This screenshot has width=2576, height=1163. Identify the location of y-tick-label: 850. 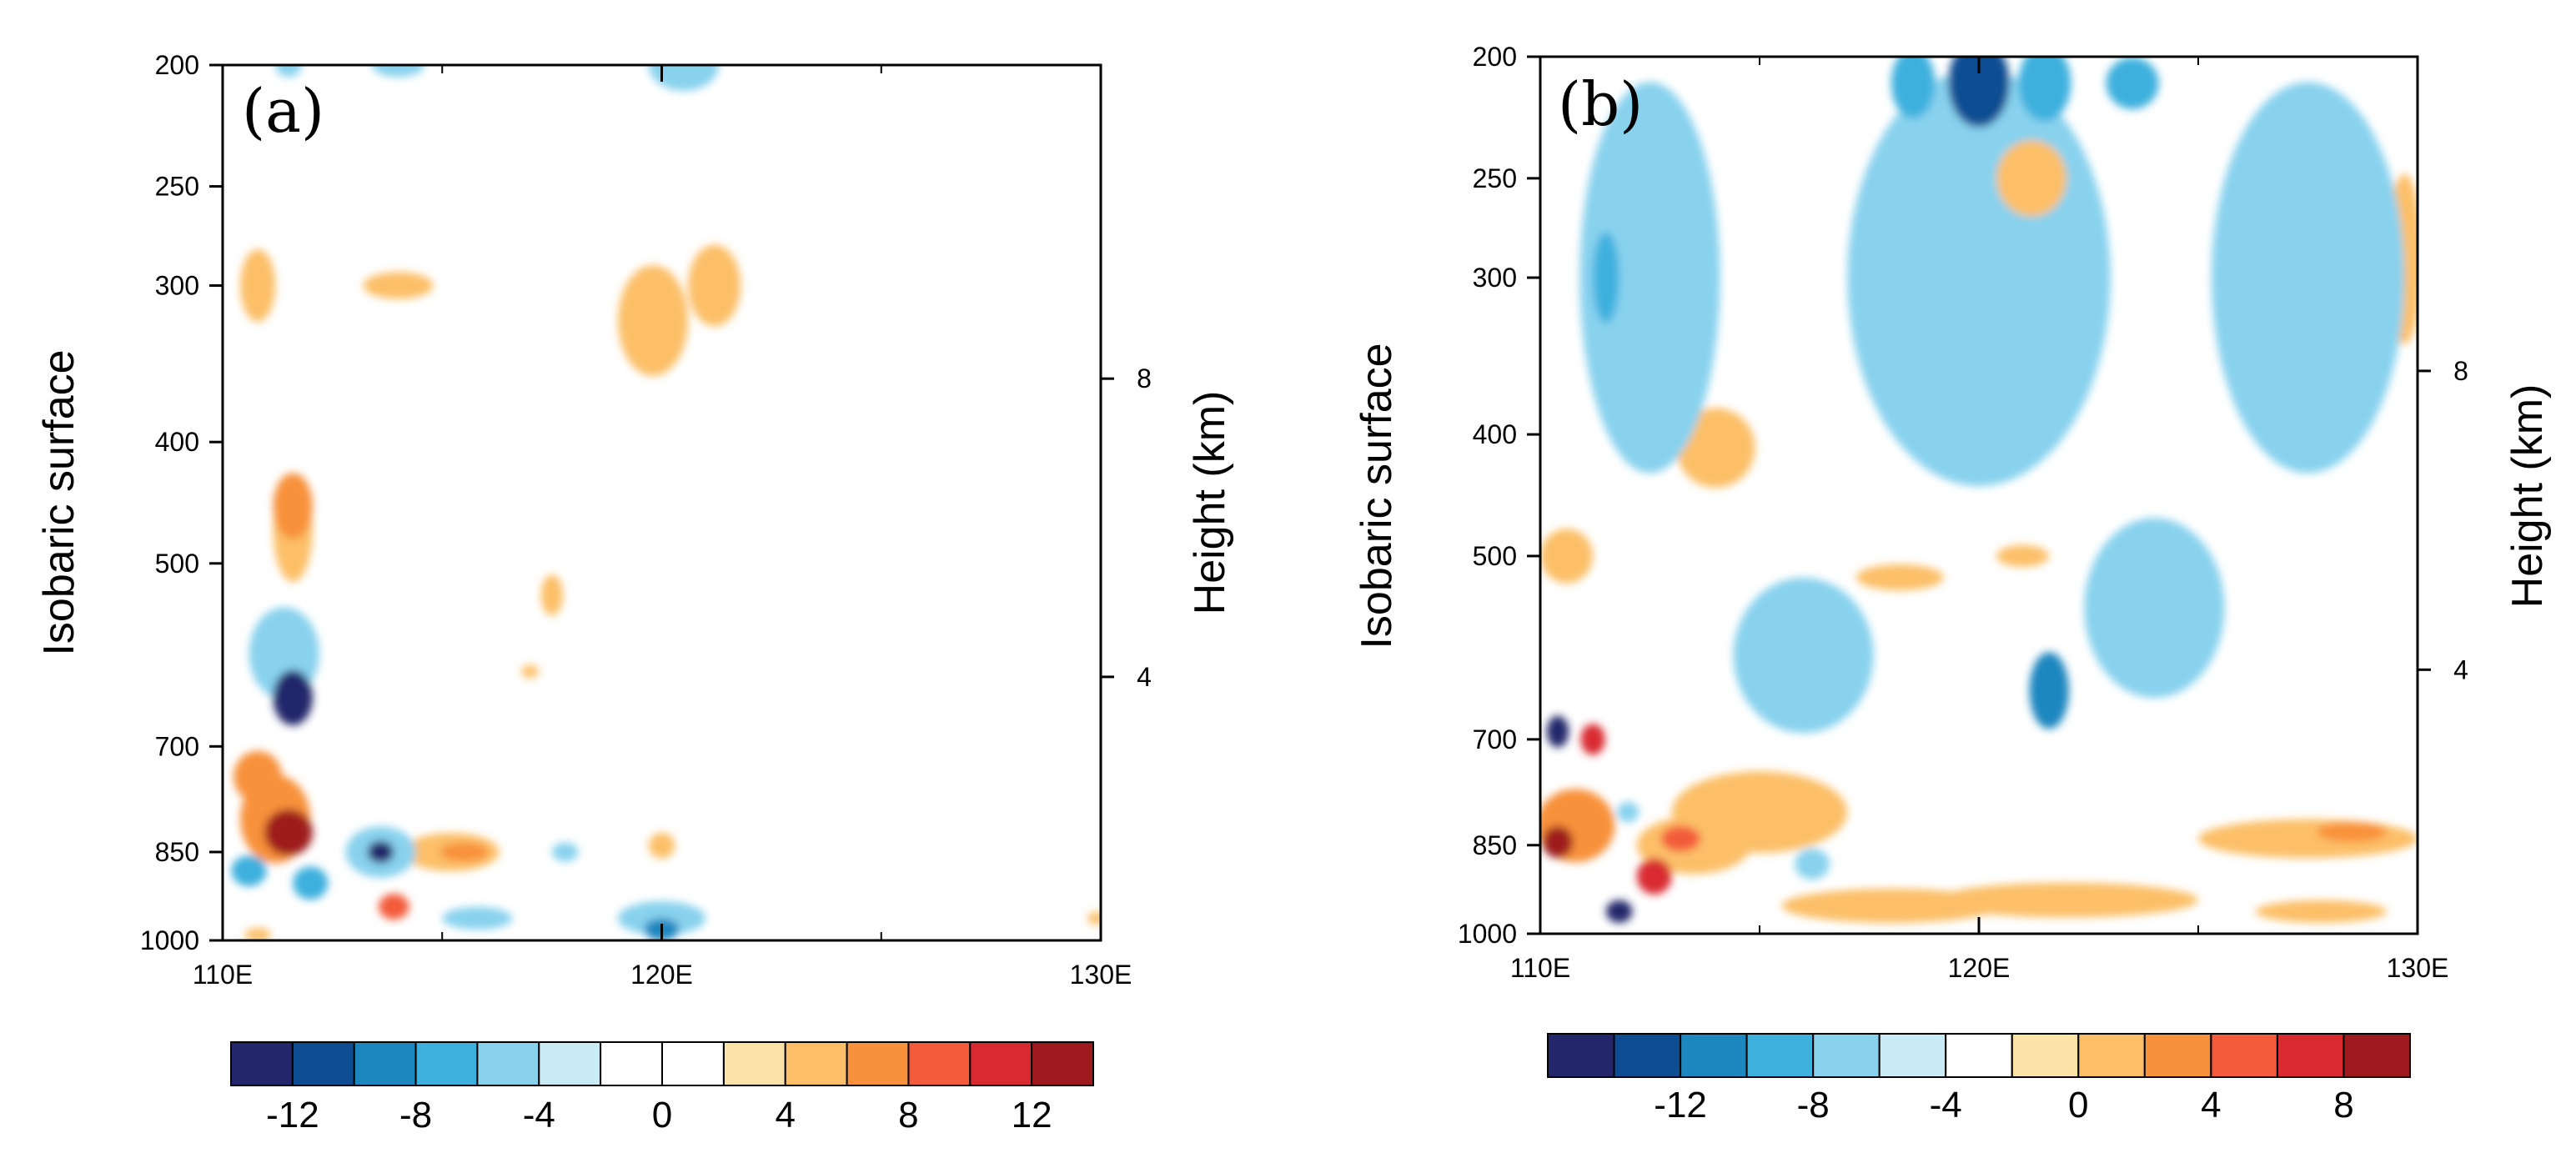
(1495, 845).